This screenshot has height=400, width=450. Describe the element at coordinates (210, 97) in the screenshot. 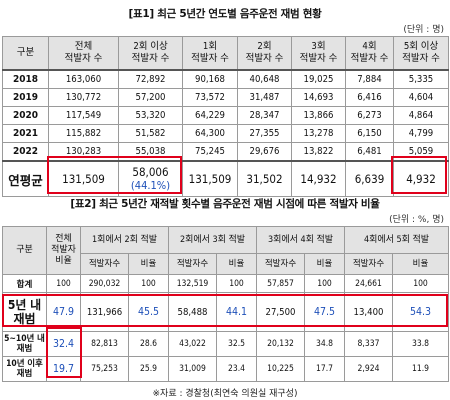

I see `cell-once: 73,572` at that location.